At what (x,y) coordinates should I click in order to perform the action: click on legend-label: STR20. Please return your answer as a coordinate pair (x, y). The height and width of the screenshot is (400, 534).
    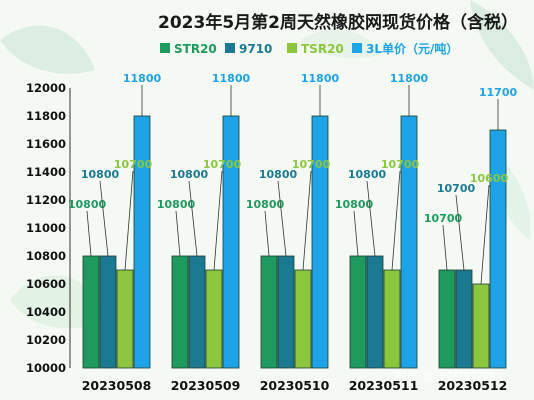
    Looking at the image, I should click on (195, 49).